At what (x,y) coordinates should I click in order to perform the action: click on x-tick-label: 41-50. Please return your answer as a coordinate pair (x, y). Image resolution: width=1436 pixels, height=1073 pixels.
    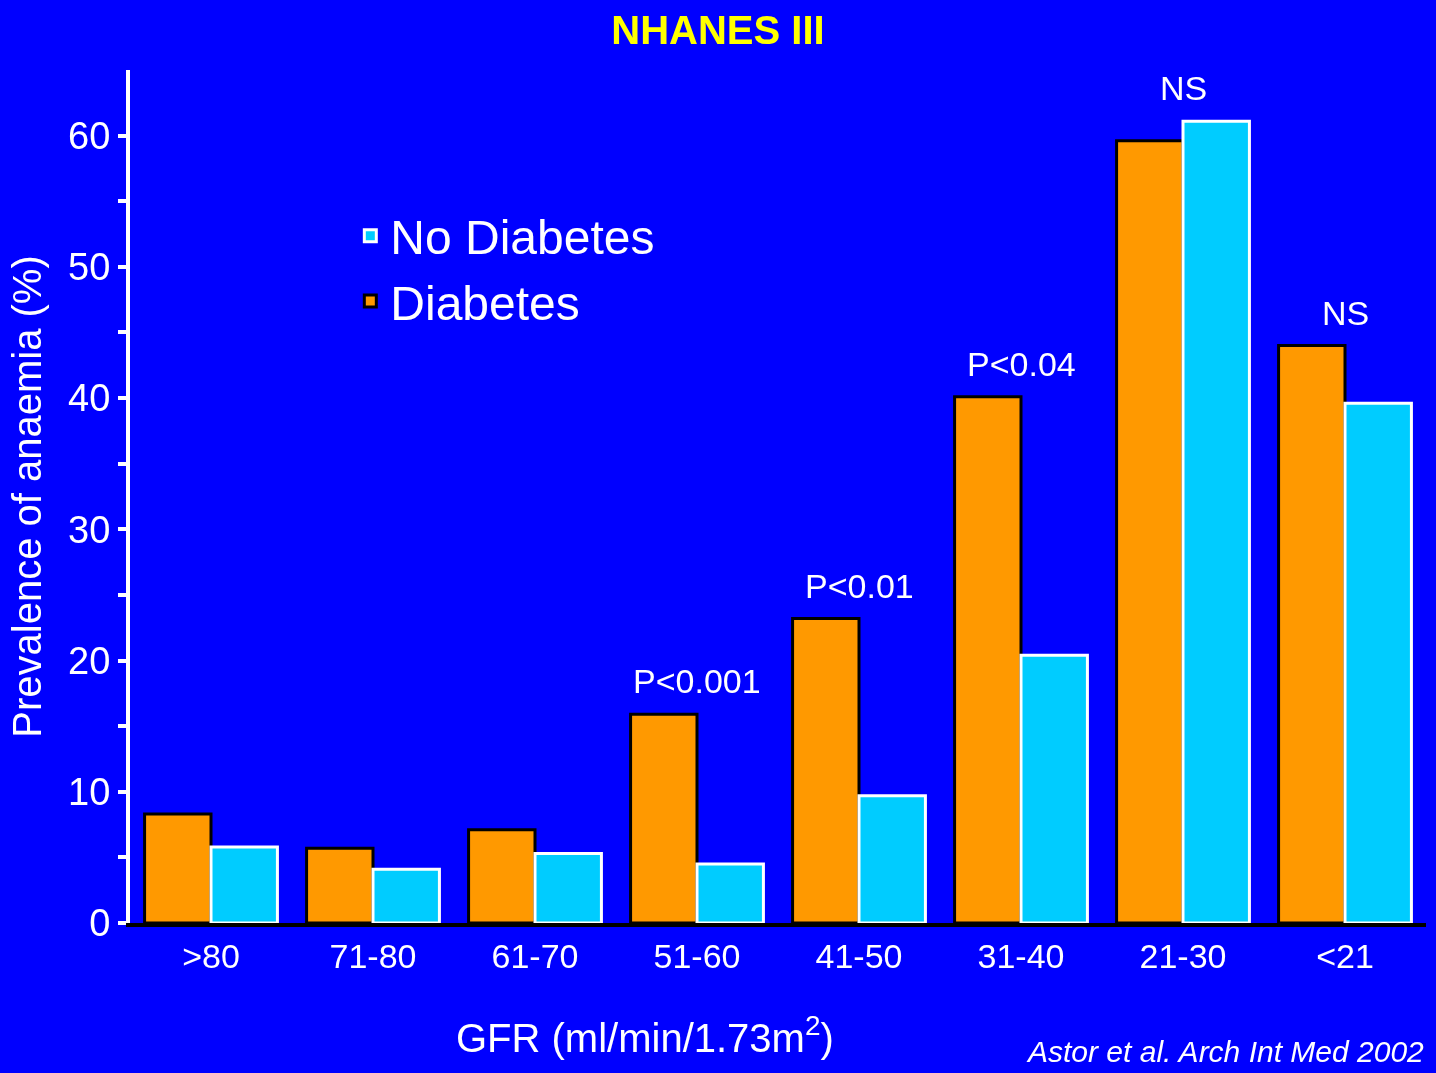
    Looking at the image, I should click on (859, 955).